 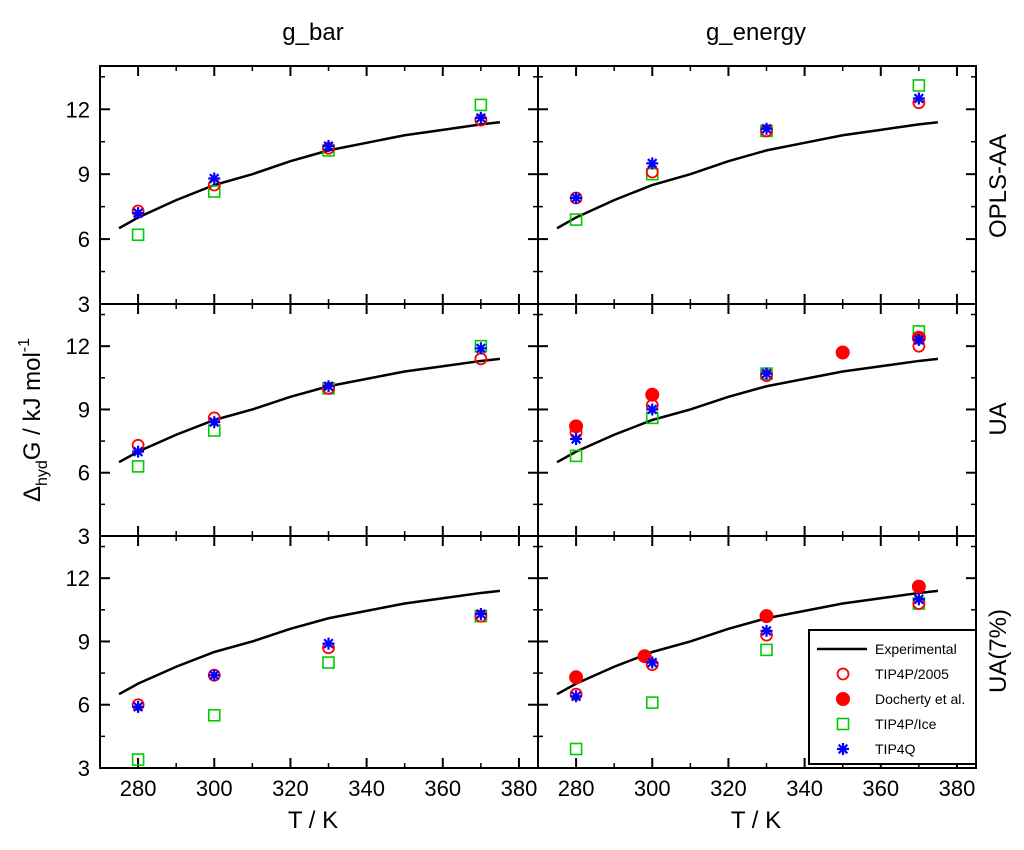 I want to click on x-tick-label-g-energy-320: 320, so click(x=728, y=788).